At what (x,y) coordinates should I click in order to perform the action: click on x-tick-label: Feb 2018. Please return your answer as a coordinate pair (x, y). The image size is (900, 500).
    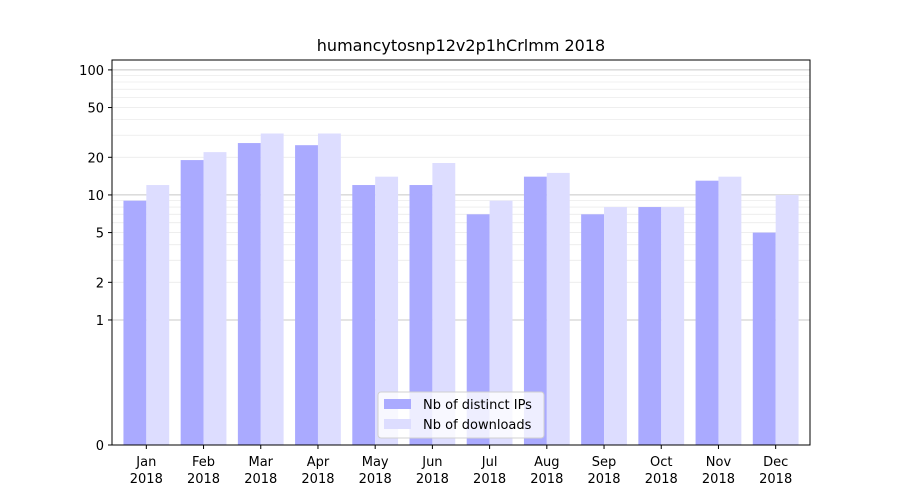
    Looking at the image, I should click on (203, 471).